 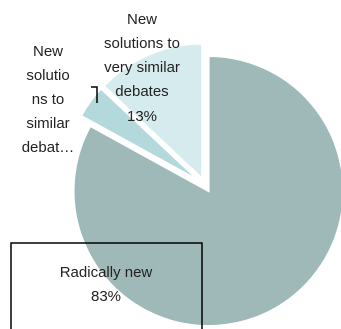 What do you see at coordinates (140, 134) in the screenshot?
I see `slice-similar-debates` at bounding box center [140, 134].